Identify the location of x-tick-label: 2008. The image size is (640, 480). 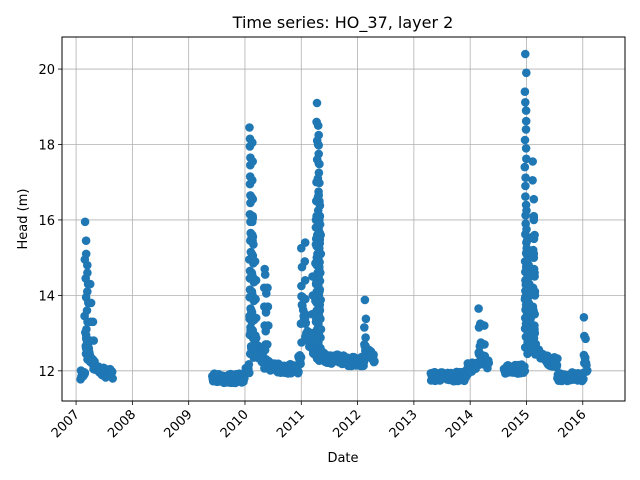
(122, 424).